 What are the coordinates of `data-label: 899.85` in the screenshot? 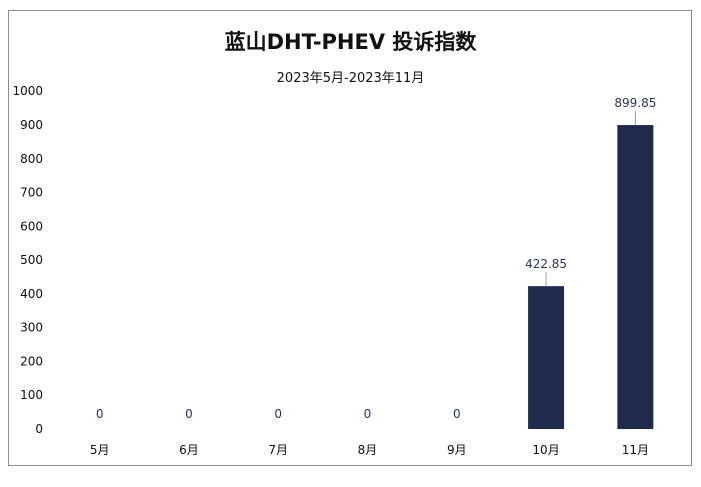 It's located at (635, 103).